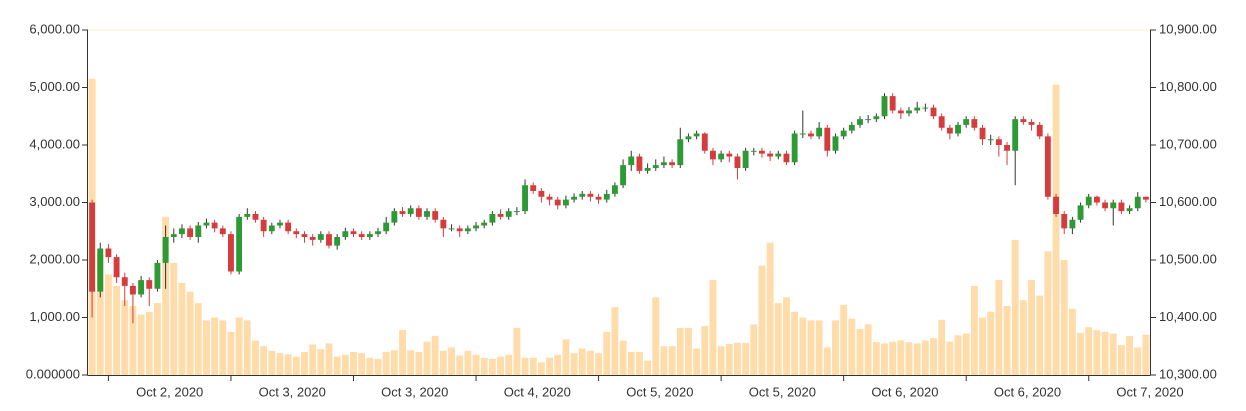 The width and height of the screenshot is (1246, 411). What do you see at coordinates (53, 373) in the screenshot?
I see `y-tick-label: 0.000000` at bounding box center [53, 373].